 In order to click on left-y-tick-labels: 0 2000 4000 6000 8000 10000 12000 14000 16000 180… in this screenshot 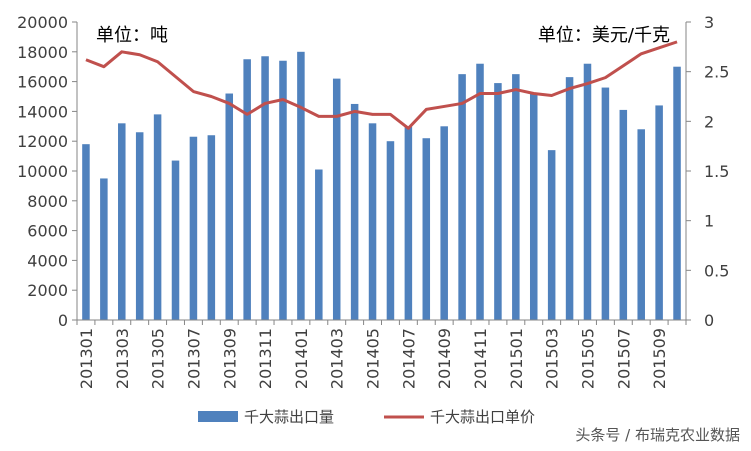, I will do `click(42, 171)`.